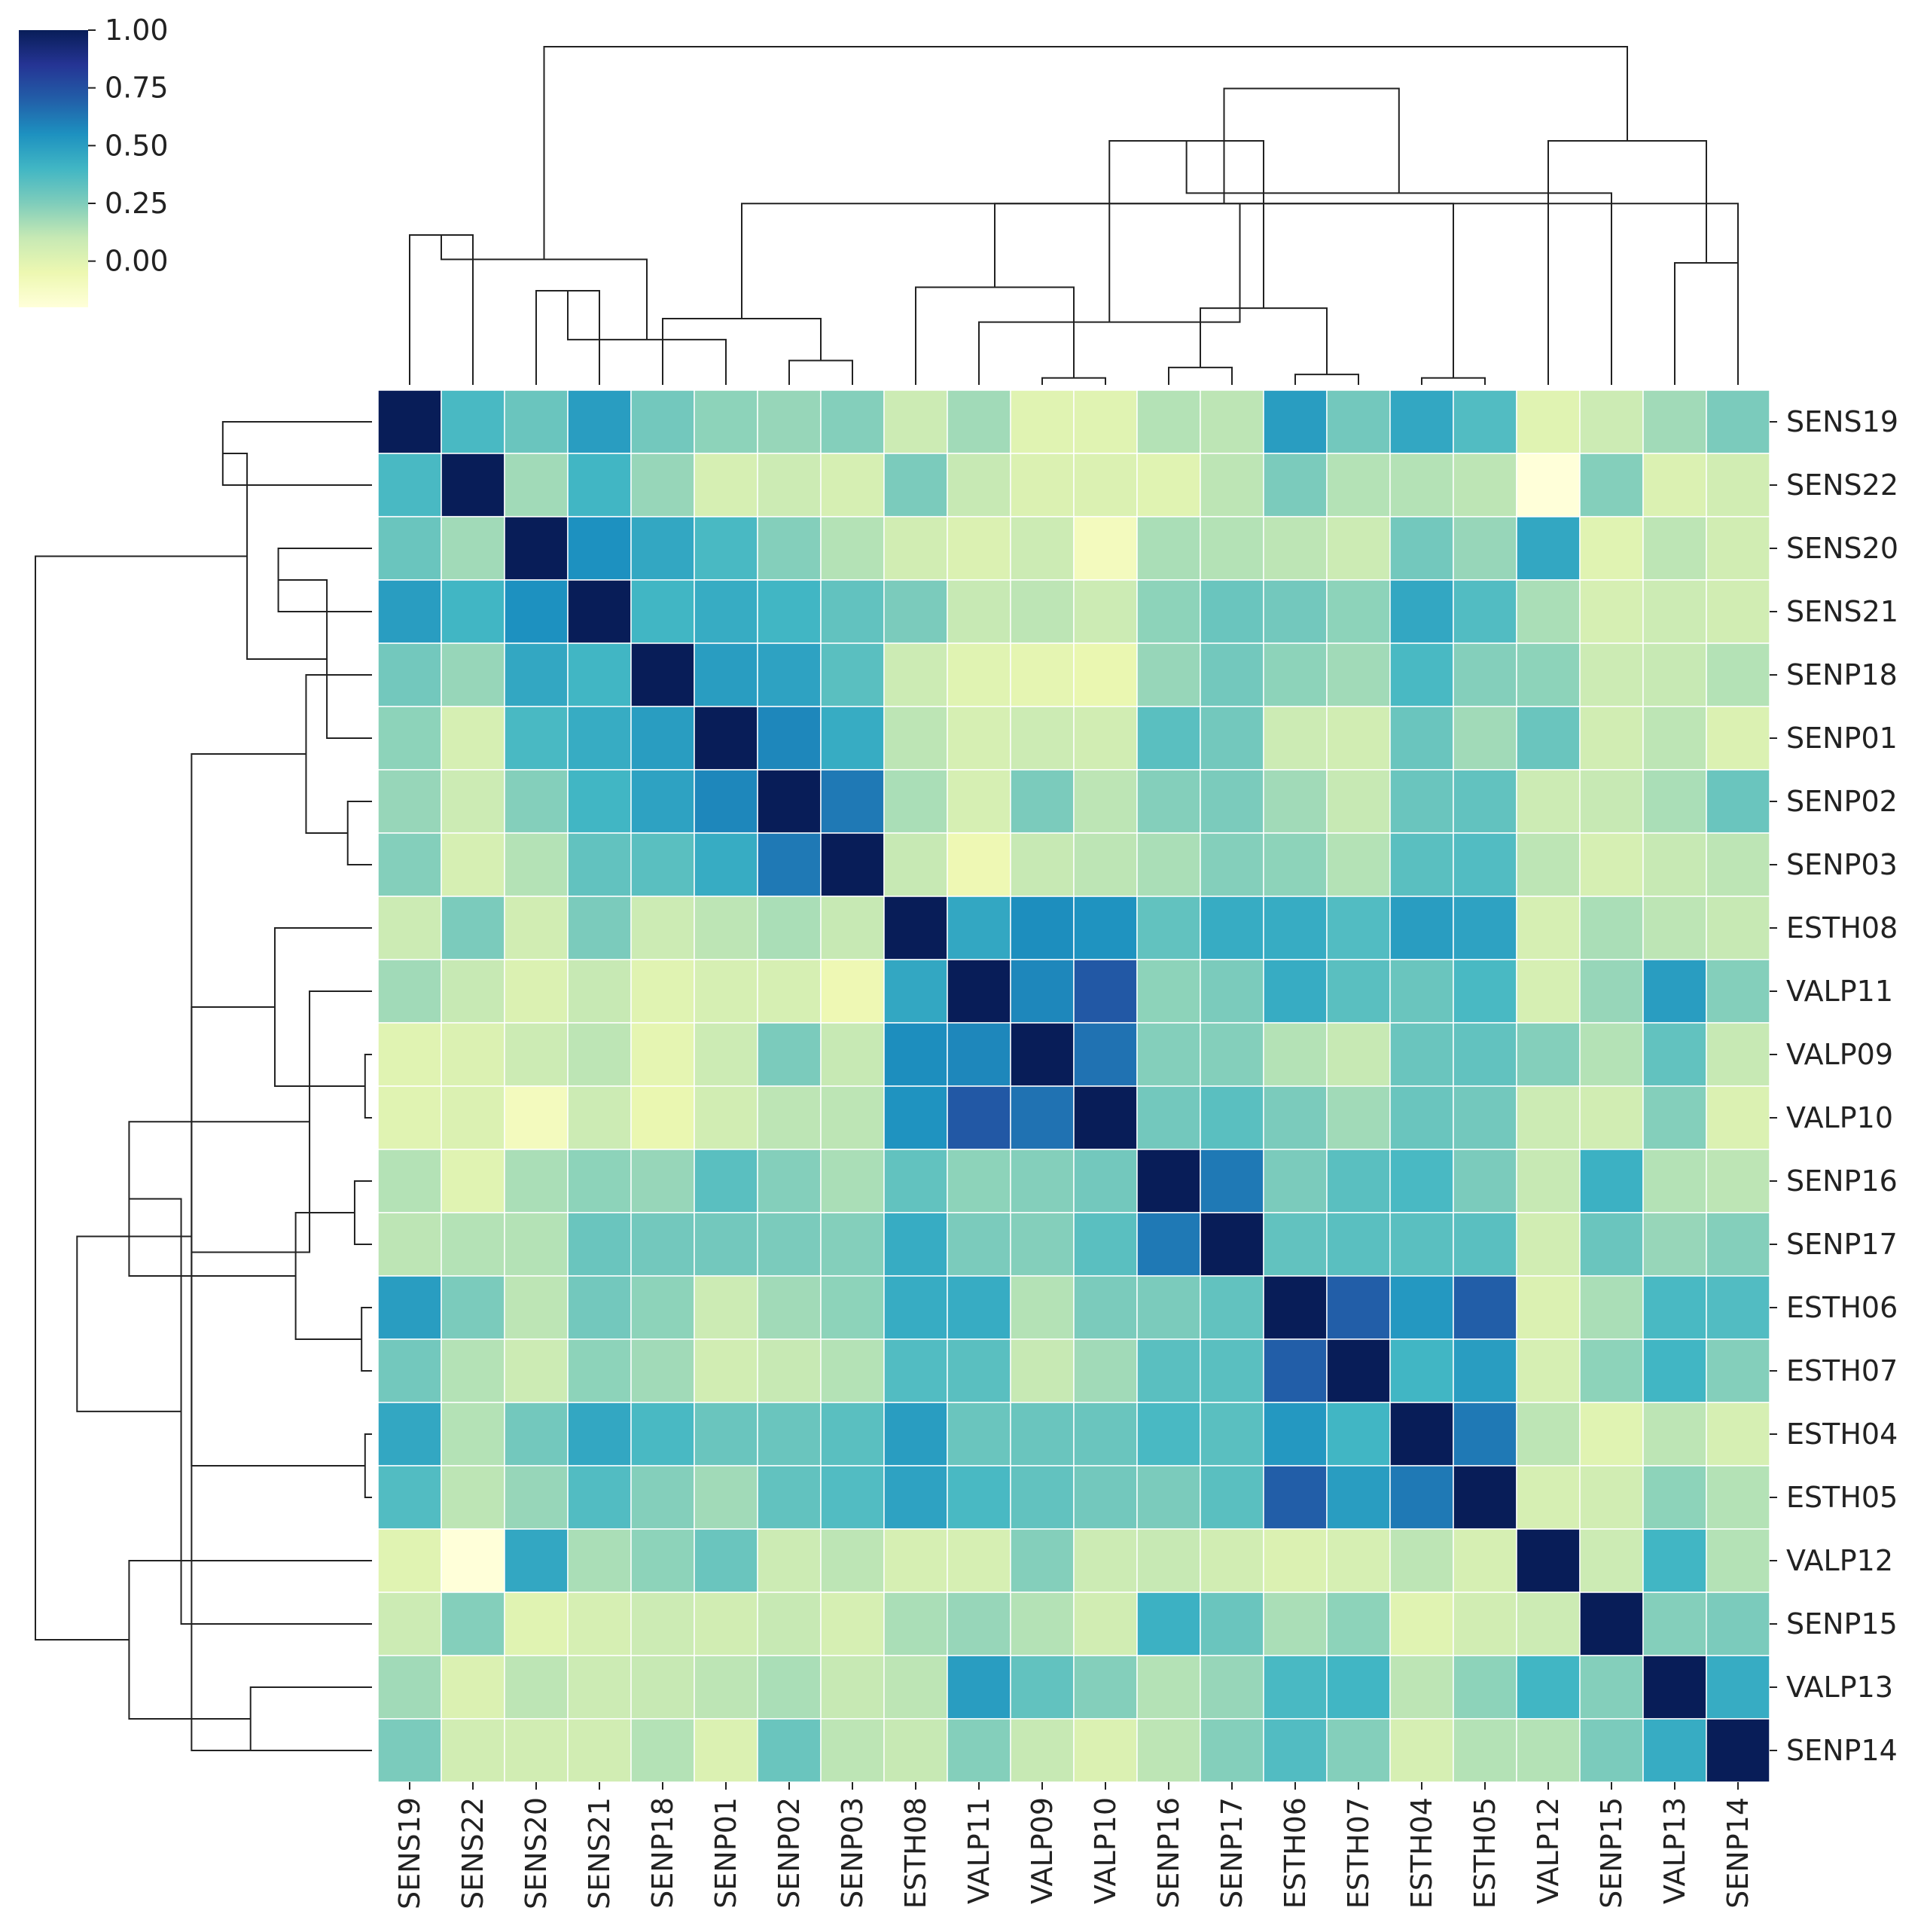 Image resolution: width=1927 pixels, height=1932 pixels. Describe the element at coordinates (536, 1853) in the screenshot. I see `column-tick-label: SENS20` at that location.